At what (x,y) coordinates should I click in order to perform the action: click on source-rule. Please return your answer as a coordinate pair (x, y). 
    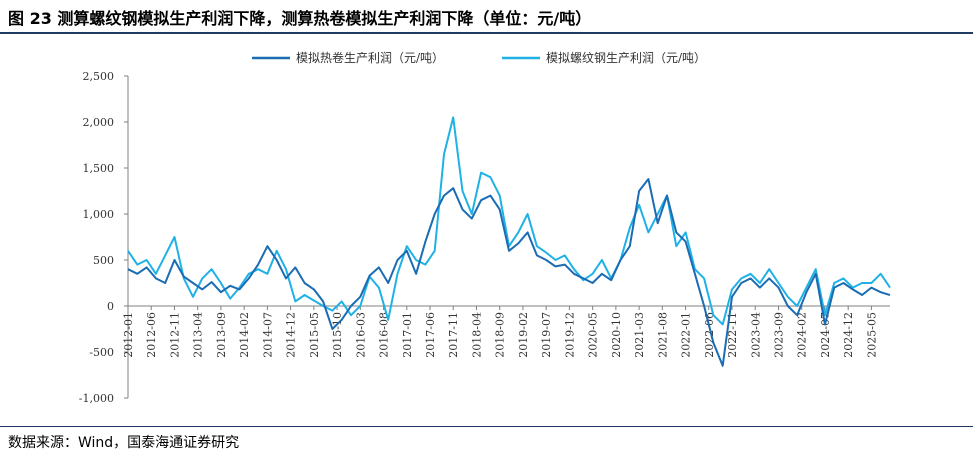
    Looking at the image, I should click on (486, 426).